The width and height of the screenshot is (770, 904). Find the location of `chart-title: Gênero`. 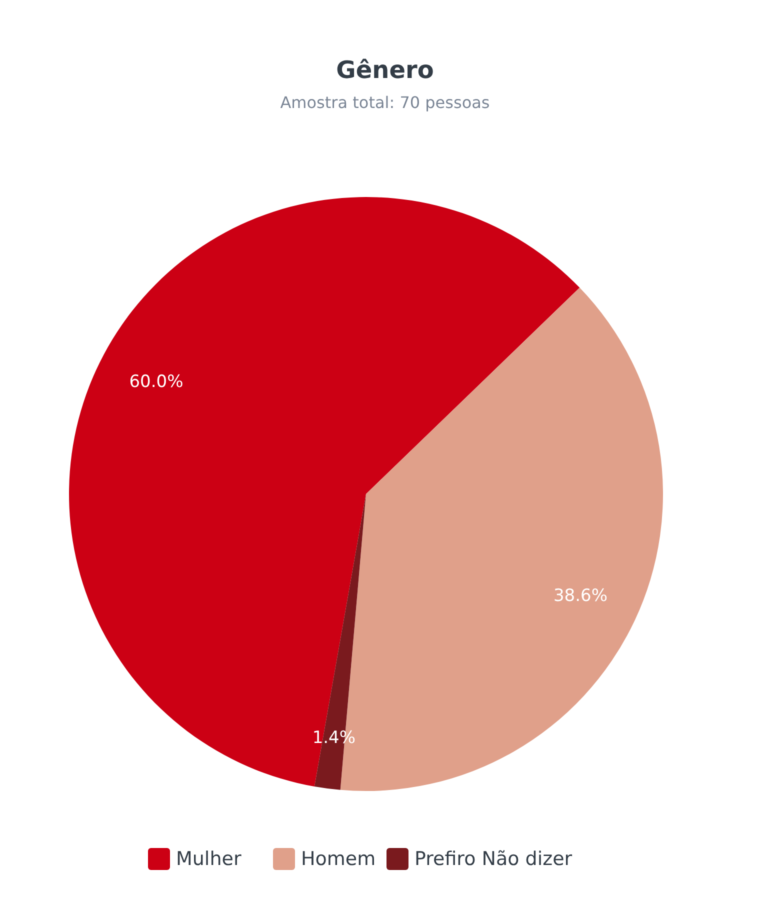

chart-title: Gênero is located at coordinates (385, 70).